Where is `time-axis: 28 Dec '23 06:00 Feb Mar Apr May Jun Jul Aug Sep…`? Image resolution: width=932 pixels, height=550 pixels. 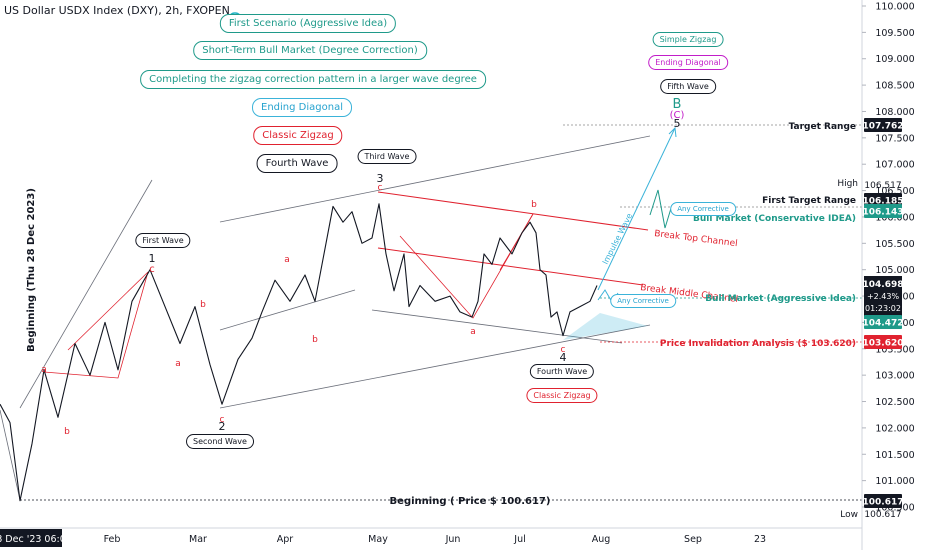 time-axis: 28 Dec '23 06:00 Feb Mar Apr May Jun Jul Aug Sep… is located at coordinates (431, 537).